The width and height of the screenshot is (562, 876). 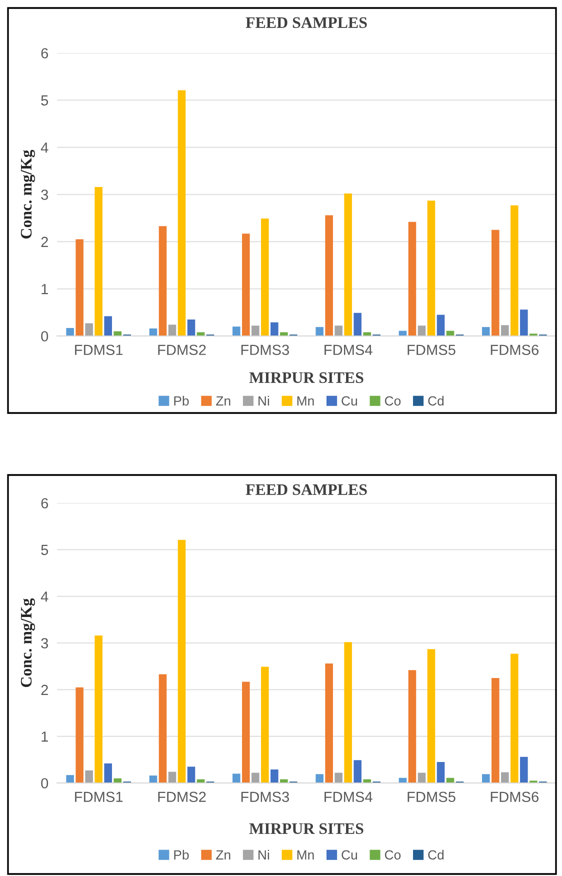 What do you see at coordinates (223, 855) in the screenshot?
I see `legend-label: Zn` at bounding box center [223, 855].